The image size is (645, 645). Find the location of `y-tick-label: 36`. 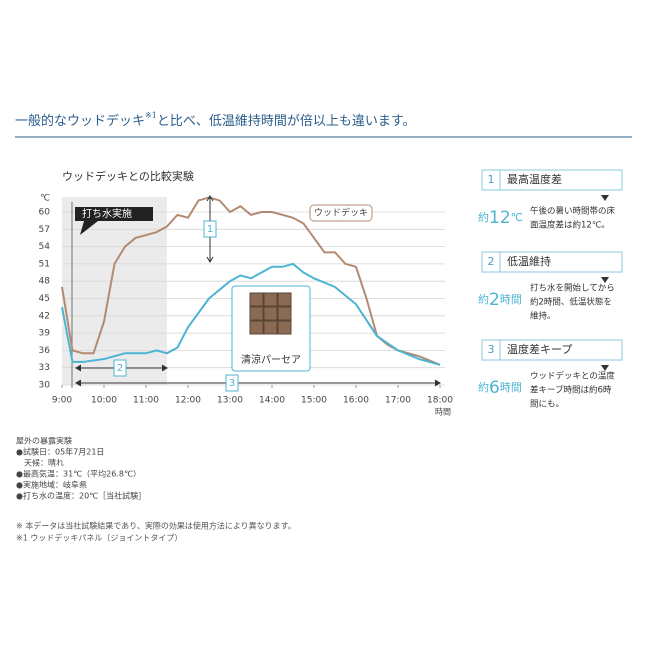

y-tick-label: 36 is located at coordinates (45, 351).